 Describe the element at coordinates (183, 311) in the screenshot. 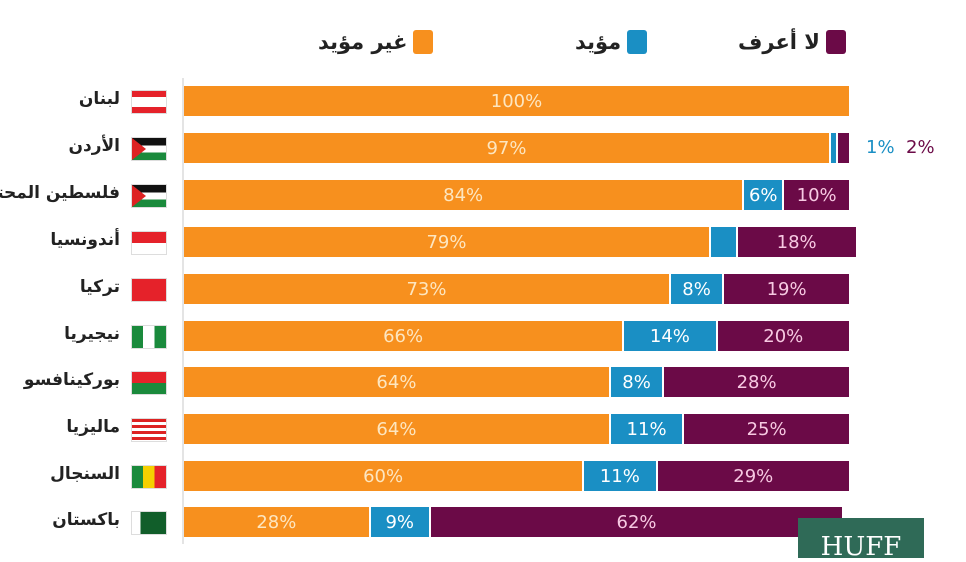

I see `y-axis-line` at that location.